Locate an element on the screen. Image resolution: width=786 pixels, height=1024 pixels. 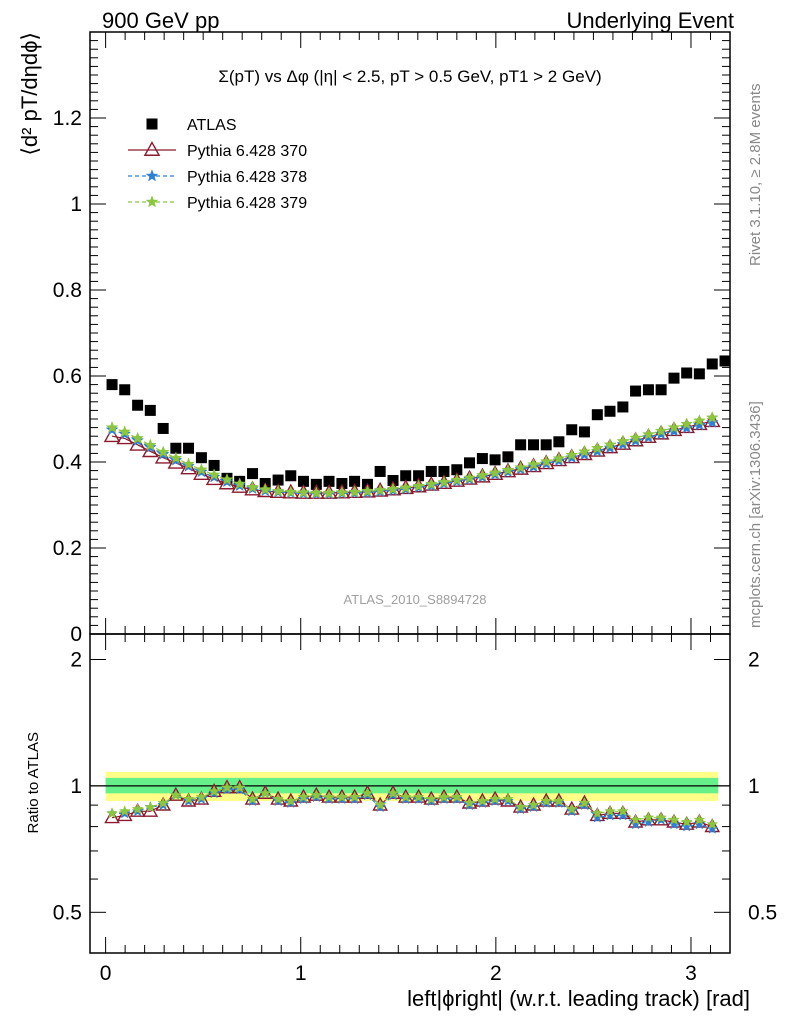
ratio-series is located at coordinates (412, 806).